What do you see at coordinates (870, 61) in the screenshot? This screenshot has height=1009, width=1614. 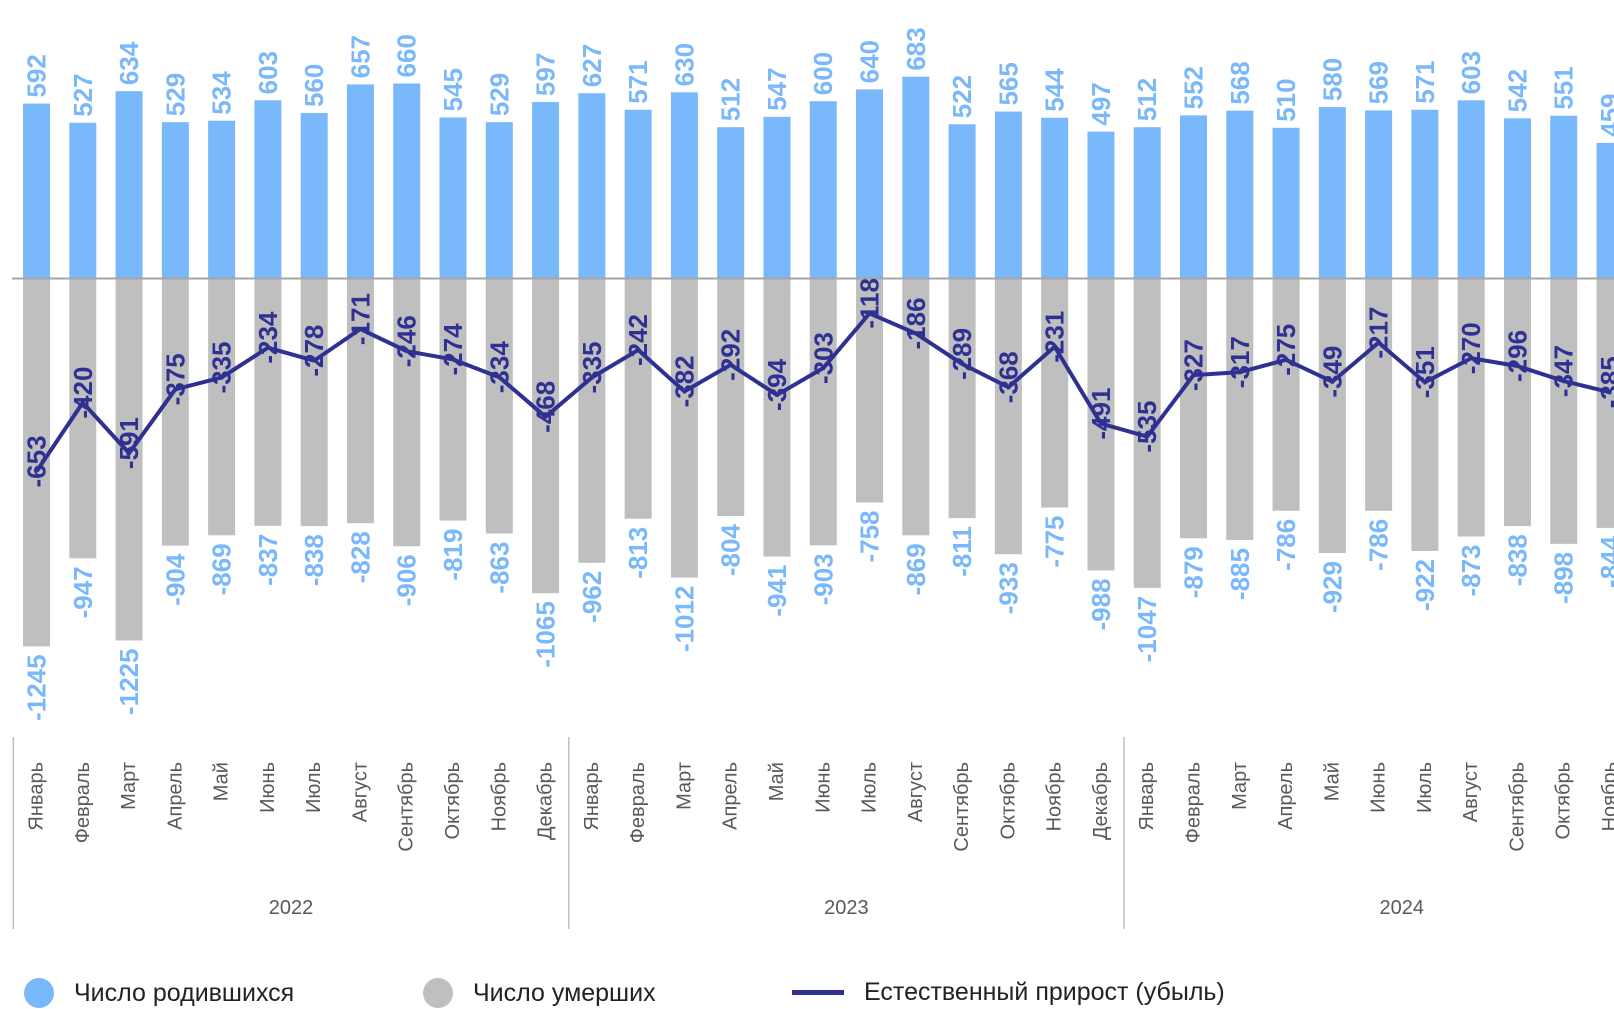 I see `birth-value-label: 640` at bounding box center [870, 61].